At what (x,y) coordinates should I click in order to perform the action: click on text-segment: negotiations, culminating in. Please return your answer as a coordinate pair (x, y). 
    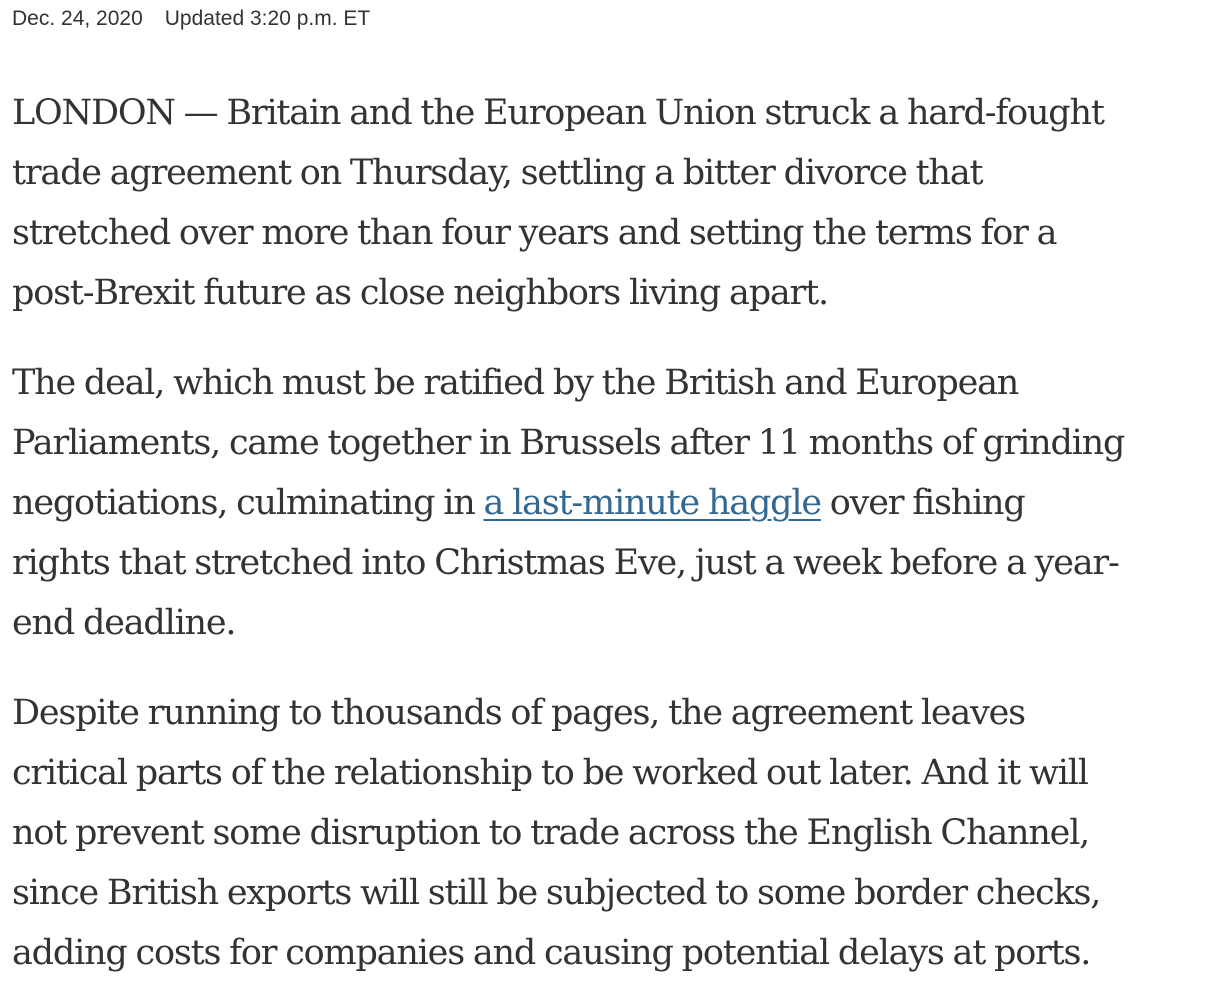
    Looking at the image, I should click on (248, 503).